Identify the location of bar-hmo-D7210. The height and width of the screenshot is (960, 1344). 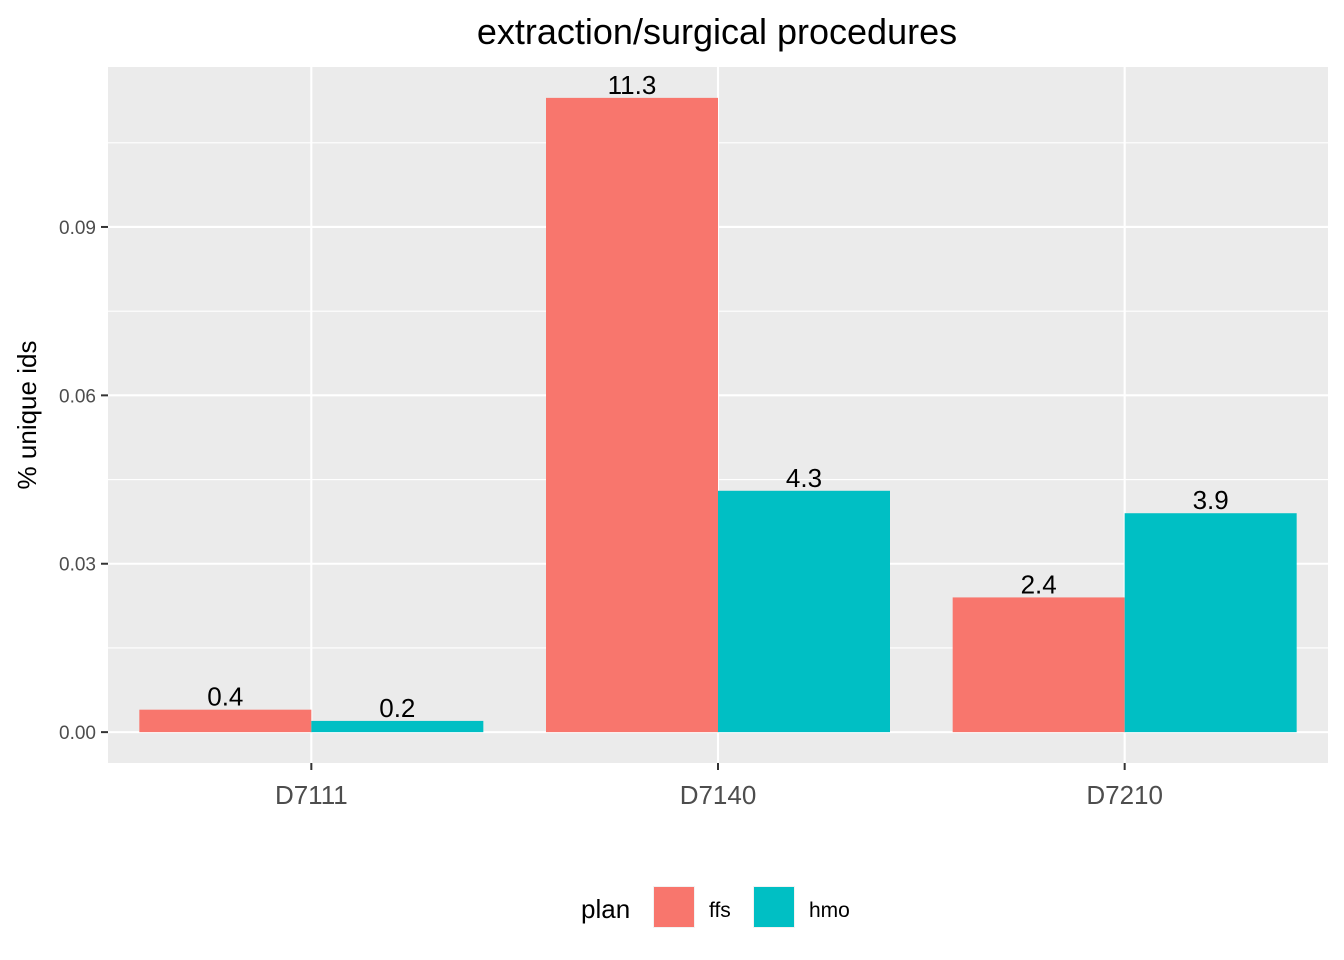
(1210, 623).